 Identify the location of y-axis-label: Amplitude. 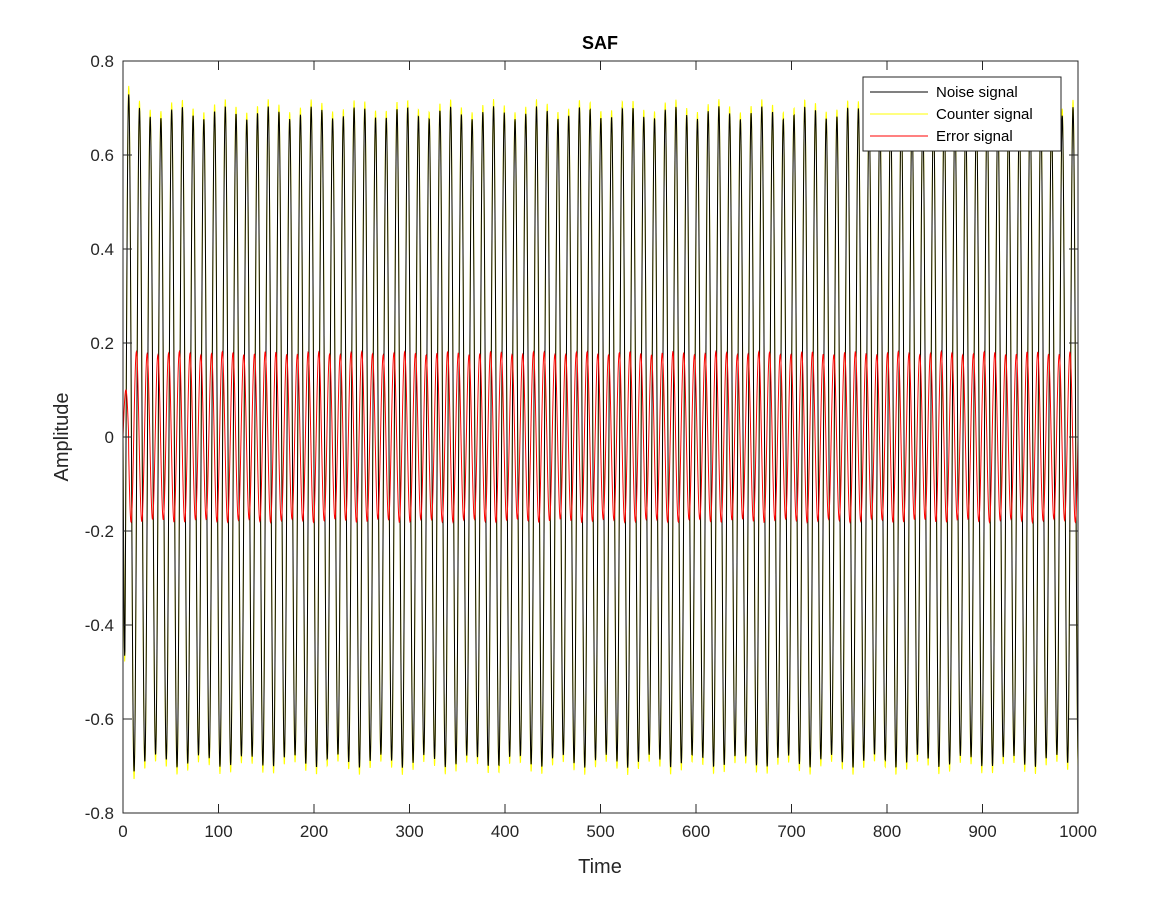
(62, 437).